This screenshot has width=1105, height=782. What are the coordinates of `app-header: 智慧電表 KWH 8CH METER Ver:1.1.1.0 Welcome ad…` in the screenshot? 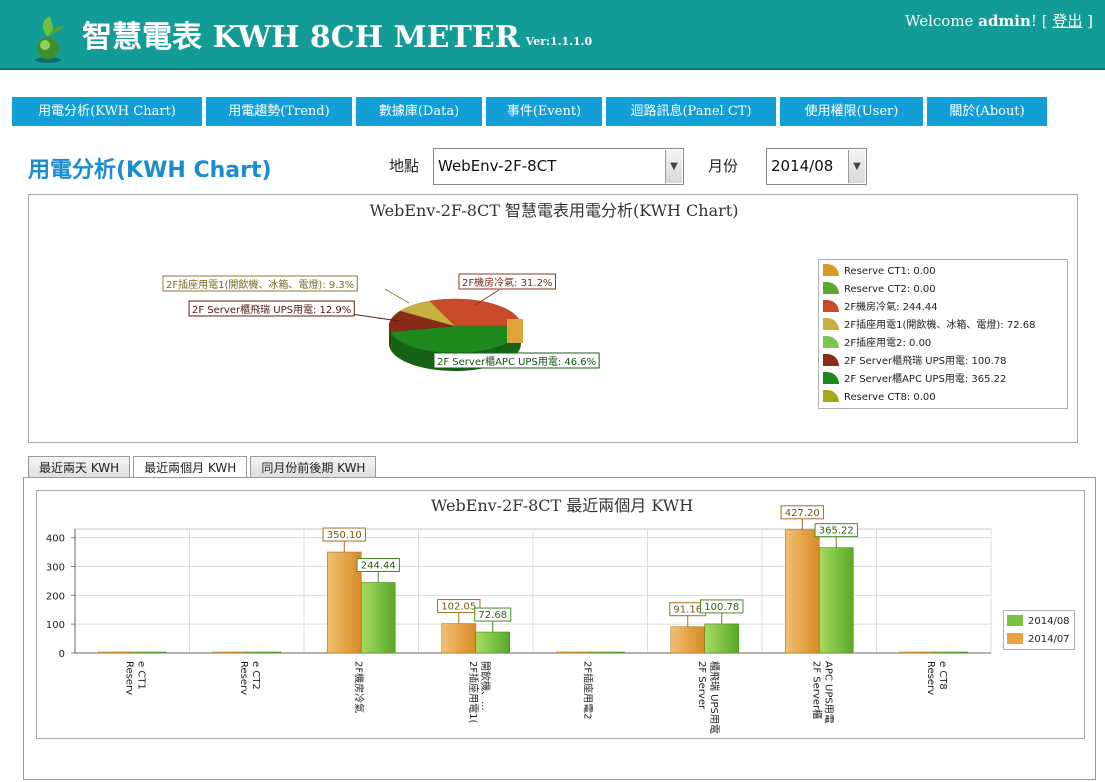 It's located at (552, 35).